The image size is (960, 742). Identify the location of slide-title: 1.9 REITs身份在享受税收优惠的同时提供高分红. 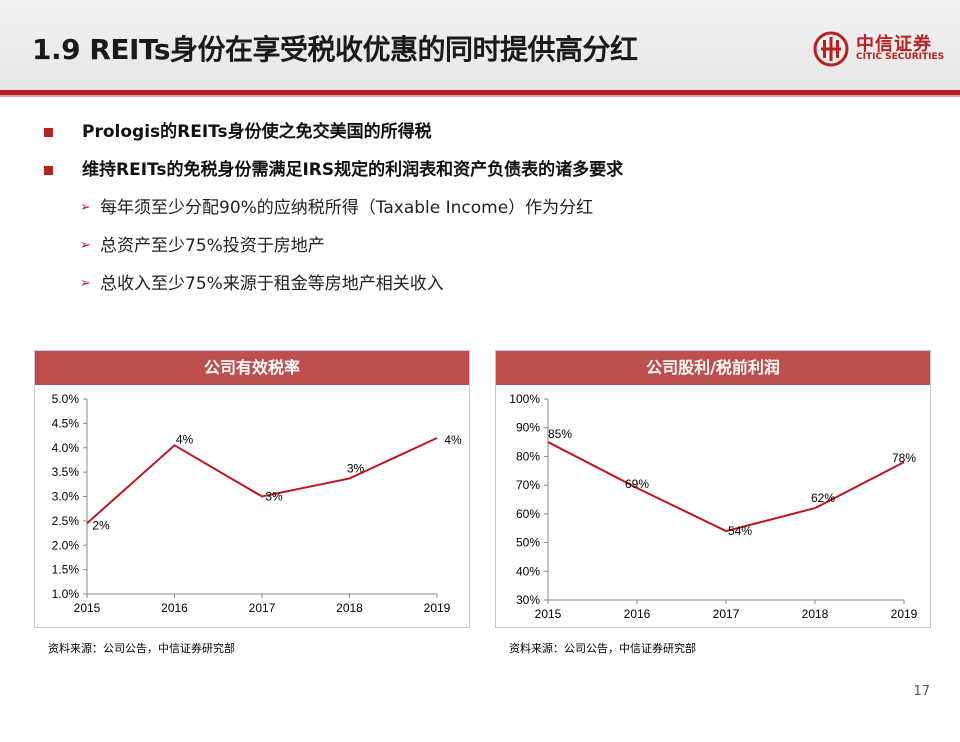
(335, 49).